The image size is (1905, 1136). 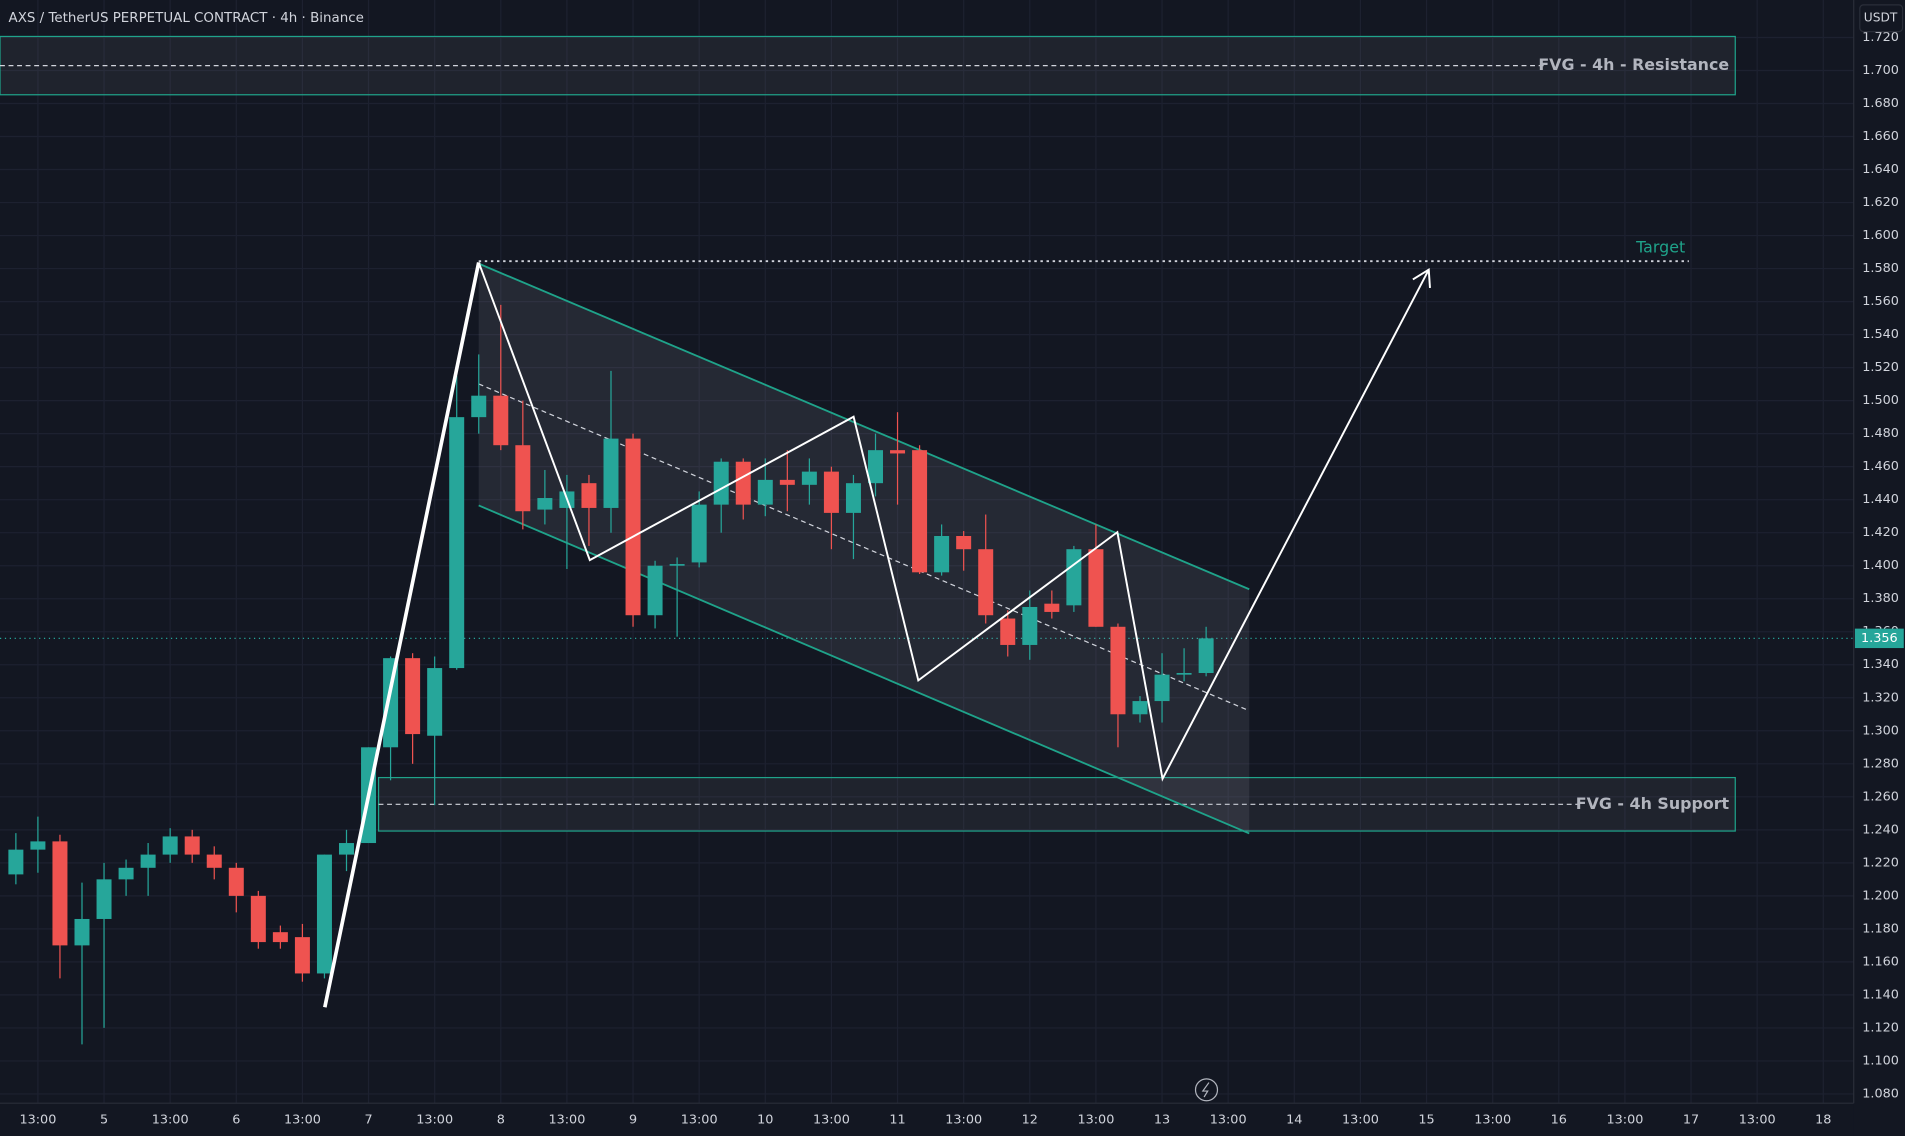 I want to click on y-tick-label: 1.580, so click(x=1880, y=268).